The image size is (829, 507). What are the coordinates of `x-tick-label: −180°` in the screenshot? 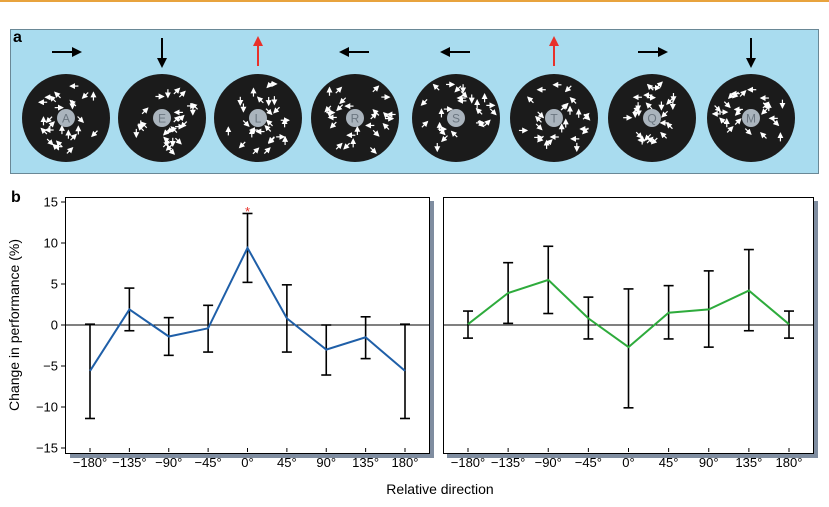 It's located at (468, 462).